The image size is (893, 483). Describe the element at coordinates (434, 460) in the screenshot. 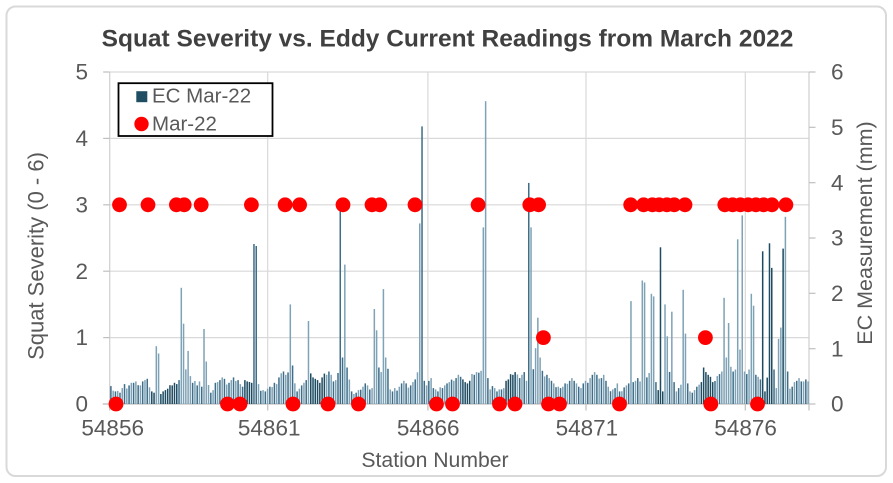

I see `svg-text: Station Number` at that location.